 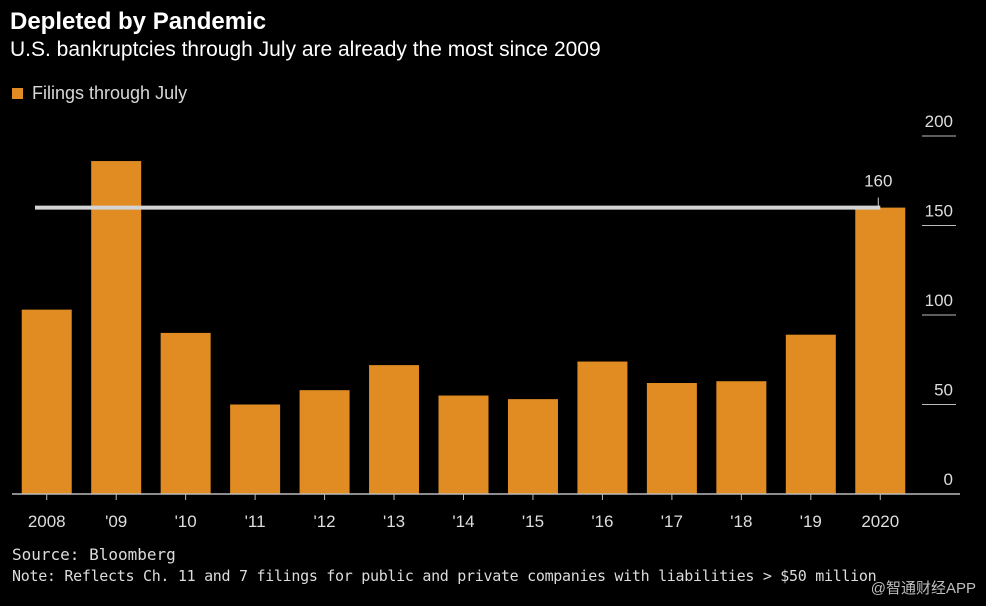 I want to click on chart-title: Depleted by Pandemic, so click(x=138, y=21).